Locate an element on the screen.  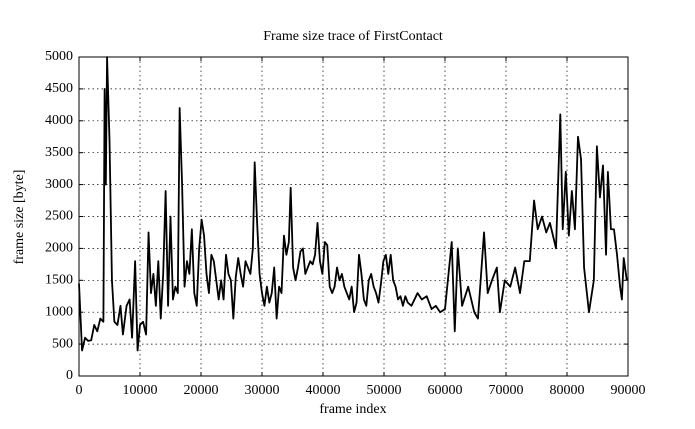
x-tick-label: 40000 is located at coordinates (323, 390).